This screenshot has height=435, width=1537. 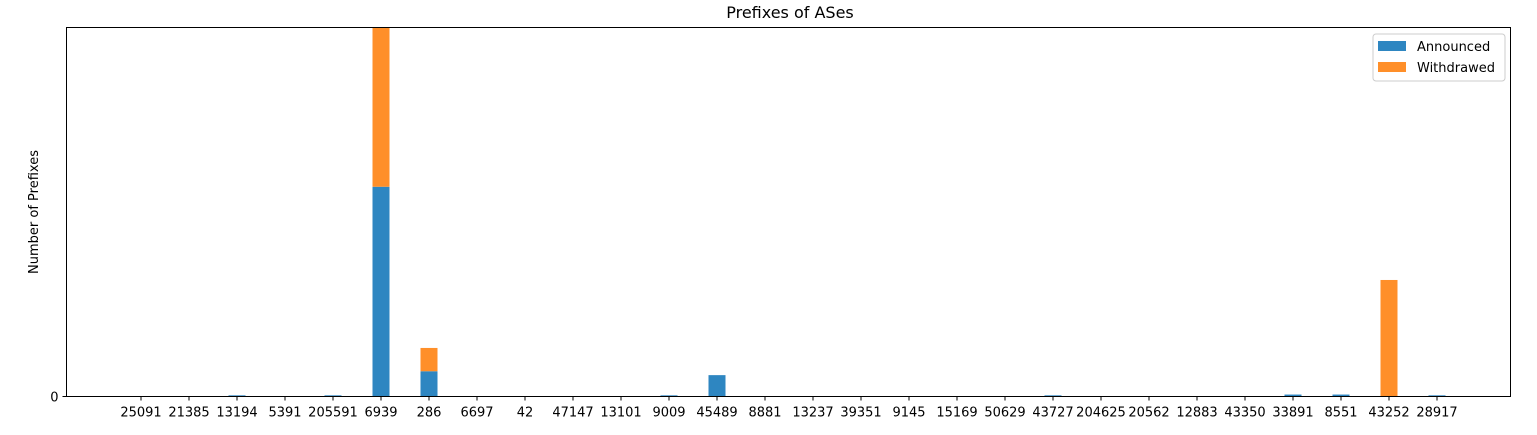 What do you see at coordinates (956, 413) in the screenshot?
I see `x-tick-label: 15169` at bounding box center [956, 413].